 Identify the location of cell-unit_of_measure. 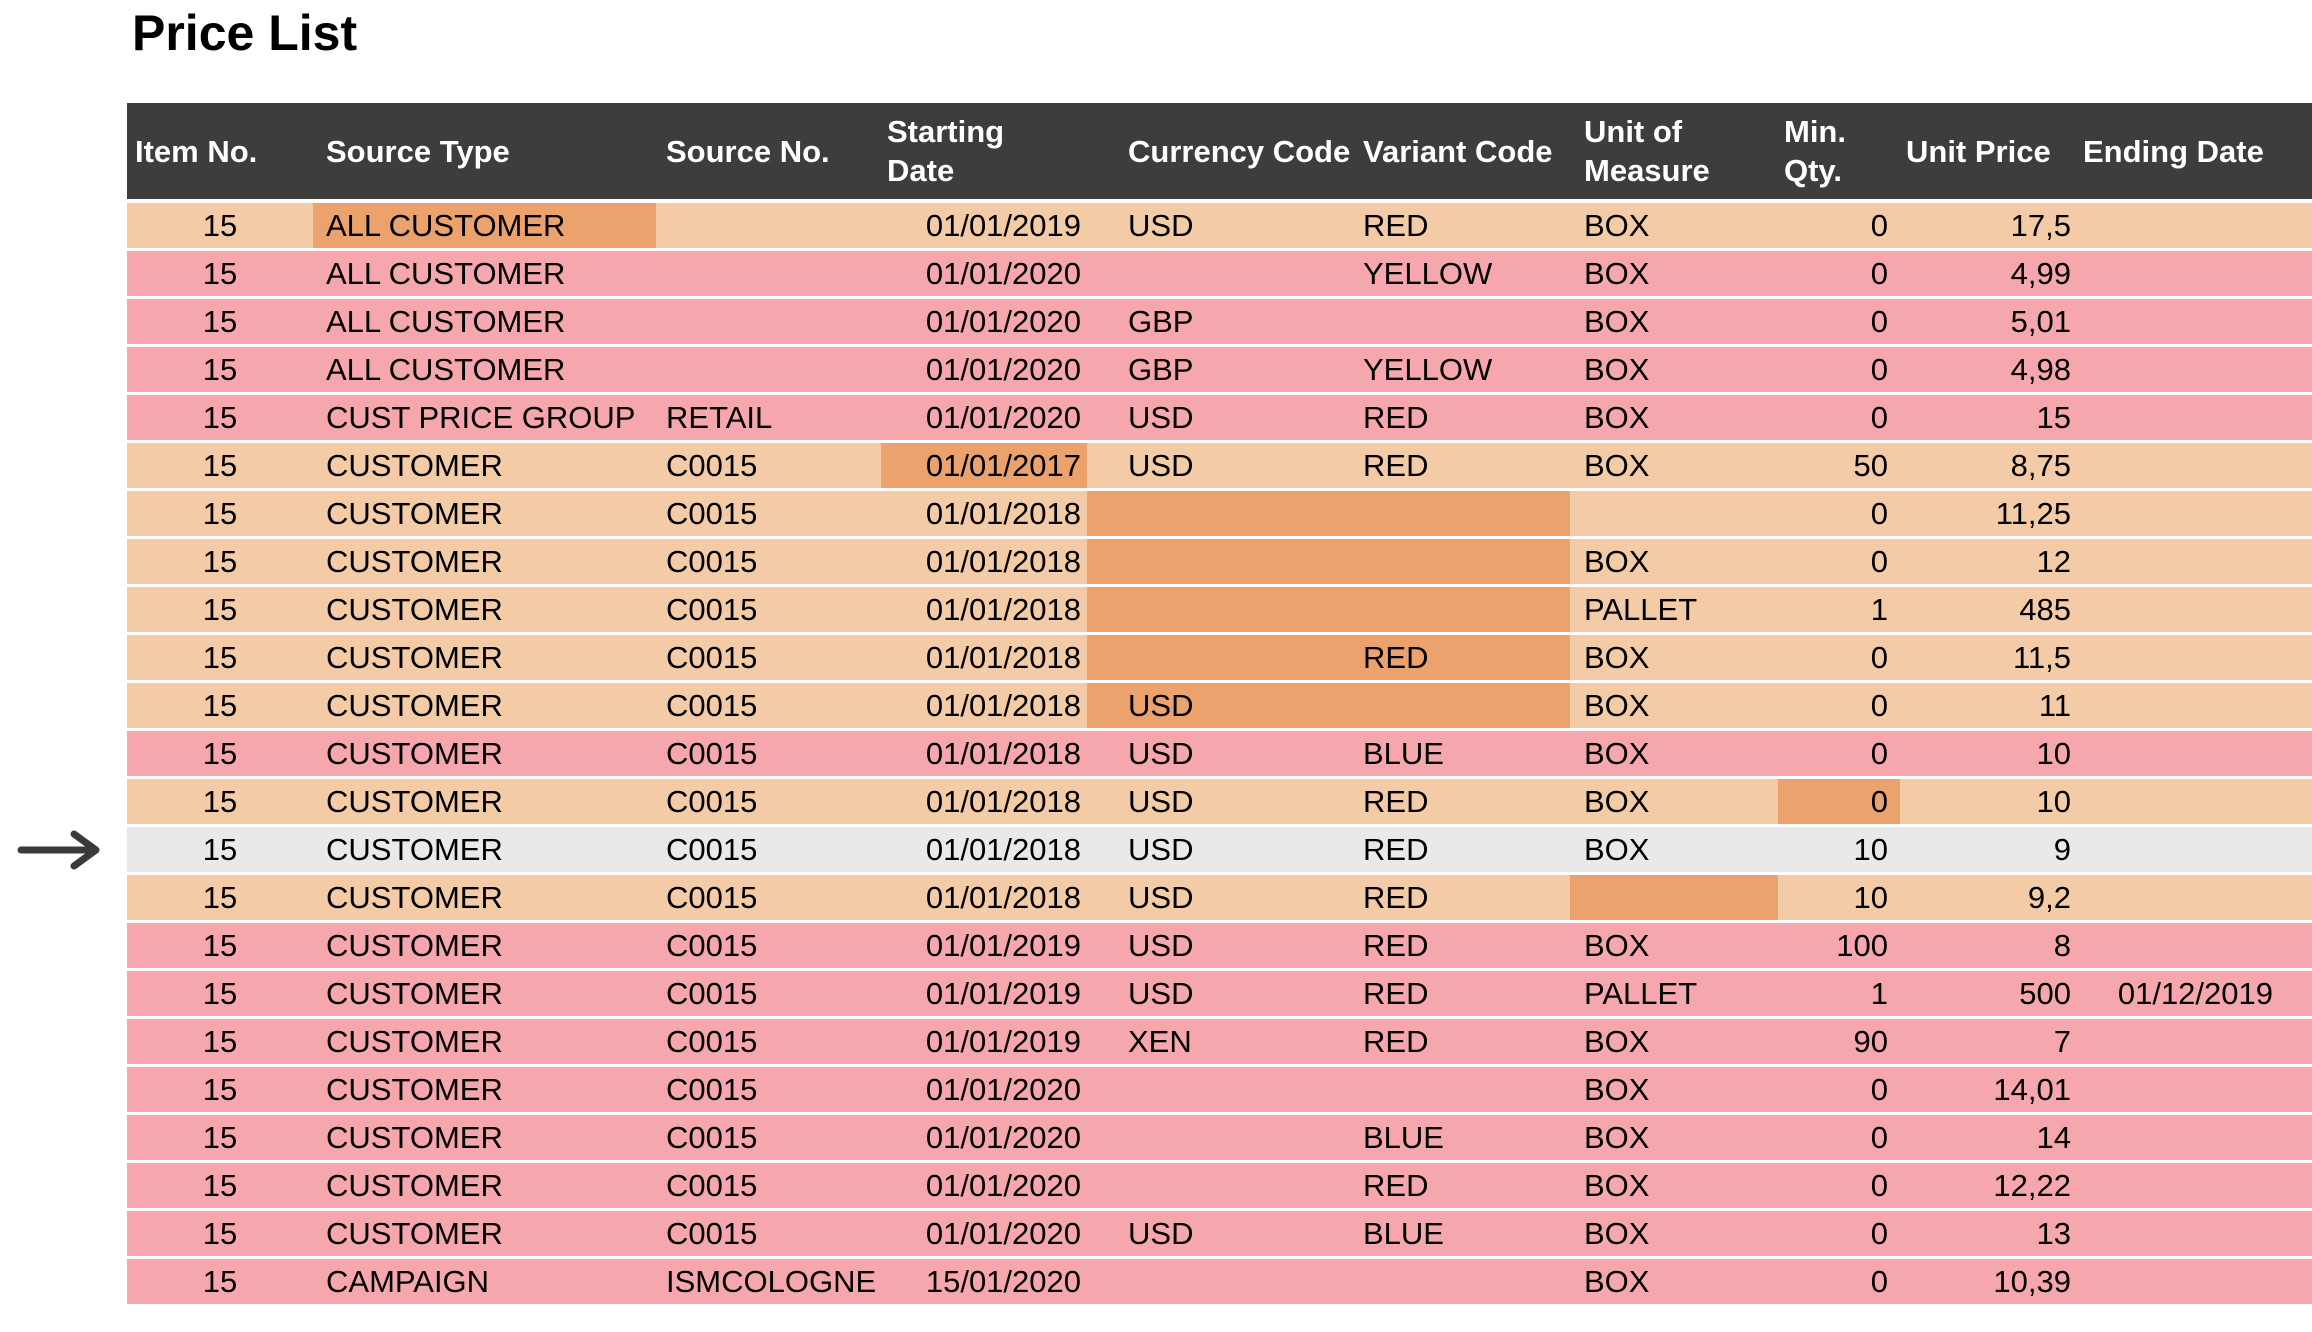
(1674, 898).